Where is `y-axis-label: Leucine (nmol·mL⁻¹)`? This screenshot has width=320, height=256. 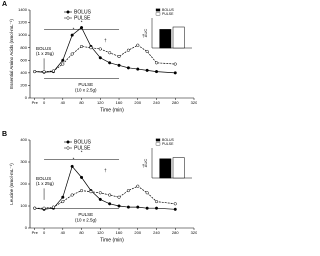 y-axis-label: Leucine (nmol·mL⁻¹) is located at coordinates (11, 184).